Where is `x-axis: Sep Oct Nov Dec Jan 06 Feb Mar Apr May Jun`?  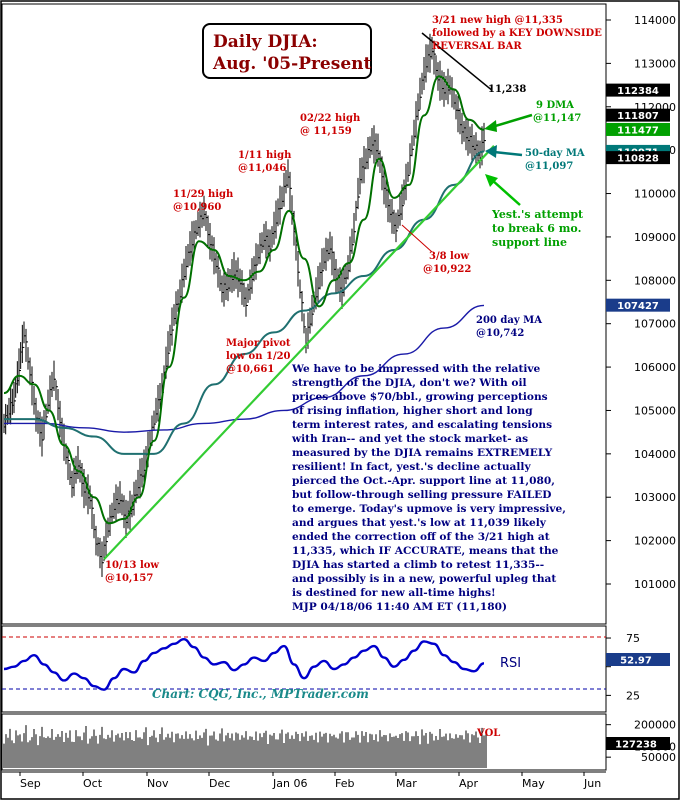 x-axis: Sep Oct Nov Dec Jan 06 Feb Mar Apr May Jun is located at coordinates (304, 780).